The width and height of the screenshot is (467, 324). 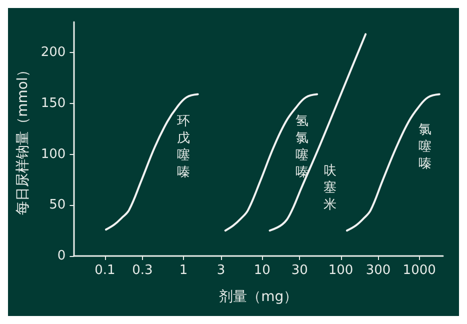 What do you see at coordinates (183, 147) in the screenshot?
I see `series-label: 环戊噻嗪` at bounding box center [183, 147].